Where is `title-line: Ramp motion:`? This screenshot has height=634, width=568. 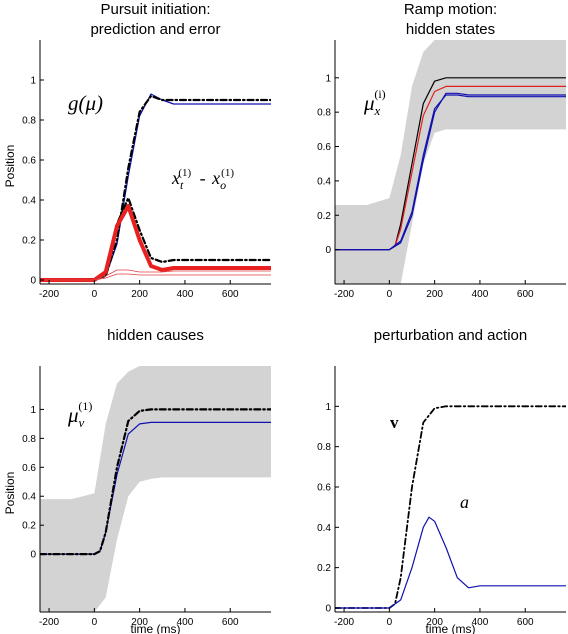
title-line: Ramp motion: is located at coordinates (450, 9).